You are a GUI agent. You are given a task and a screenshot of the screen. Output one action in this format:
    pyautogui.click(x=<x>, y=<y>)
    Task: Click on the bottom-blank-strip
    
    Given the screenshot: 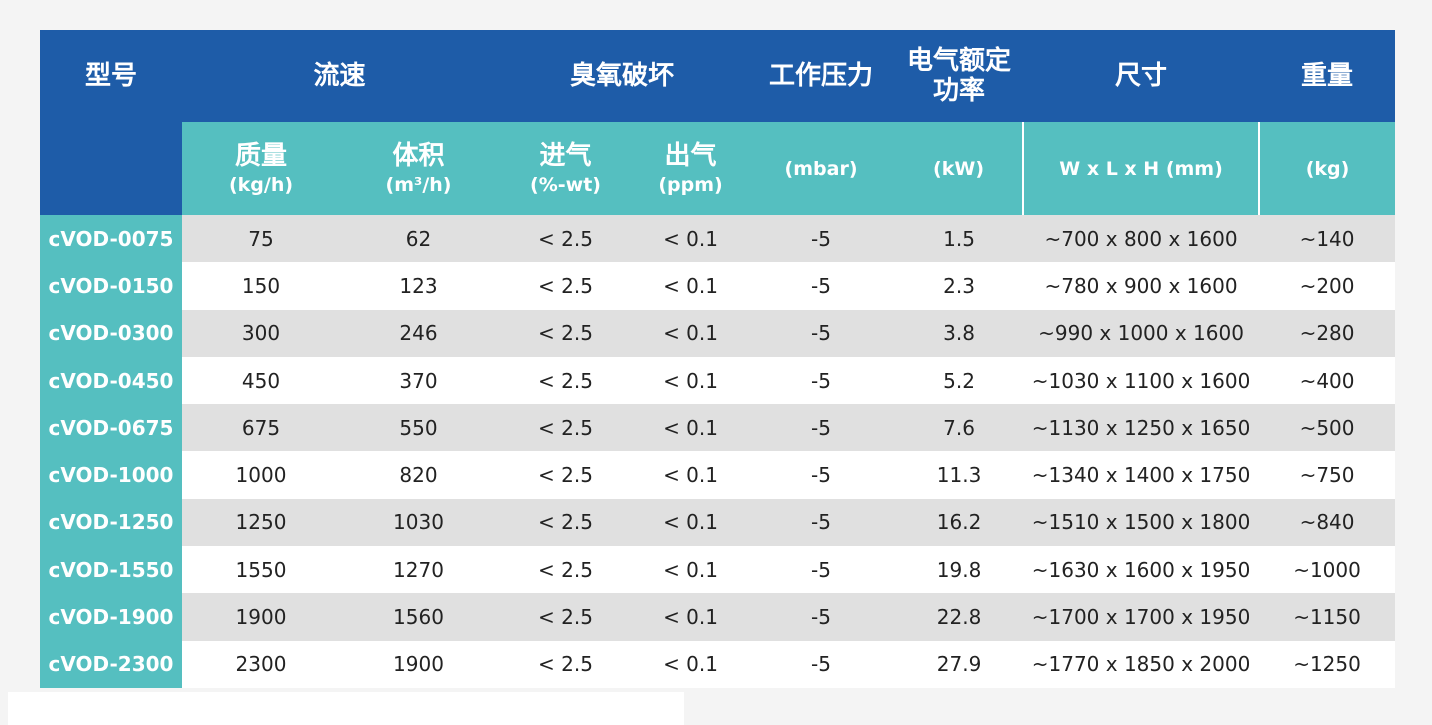 What is the action you would take?
    pyautogui.click(x=346, y=708)
    